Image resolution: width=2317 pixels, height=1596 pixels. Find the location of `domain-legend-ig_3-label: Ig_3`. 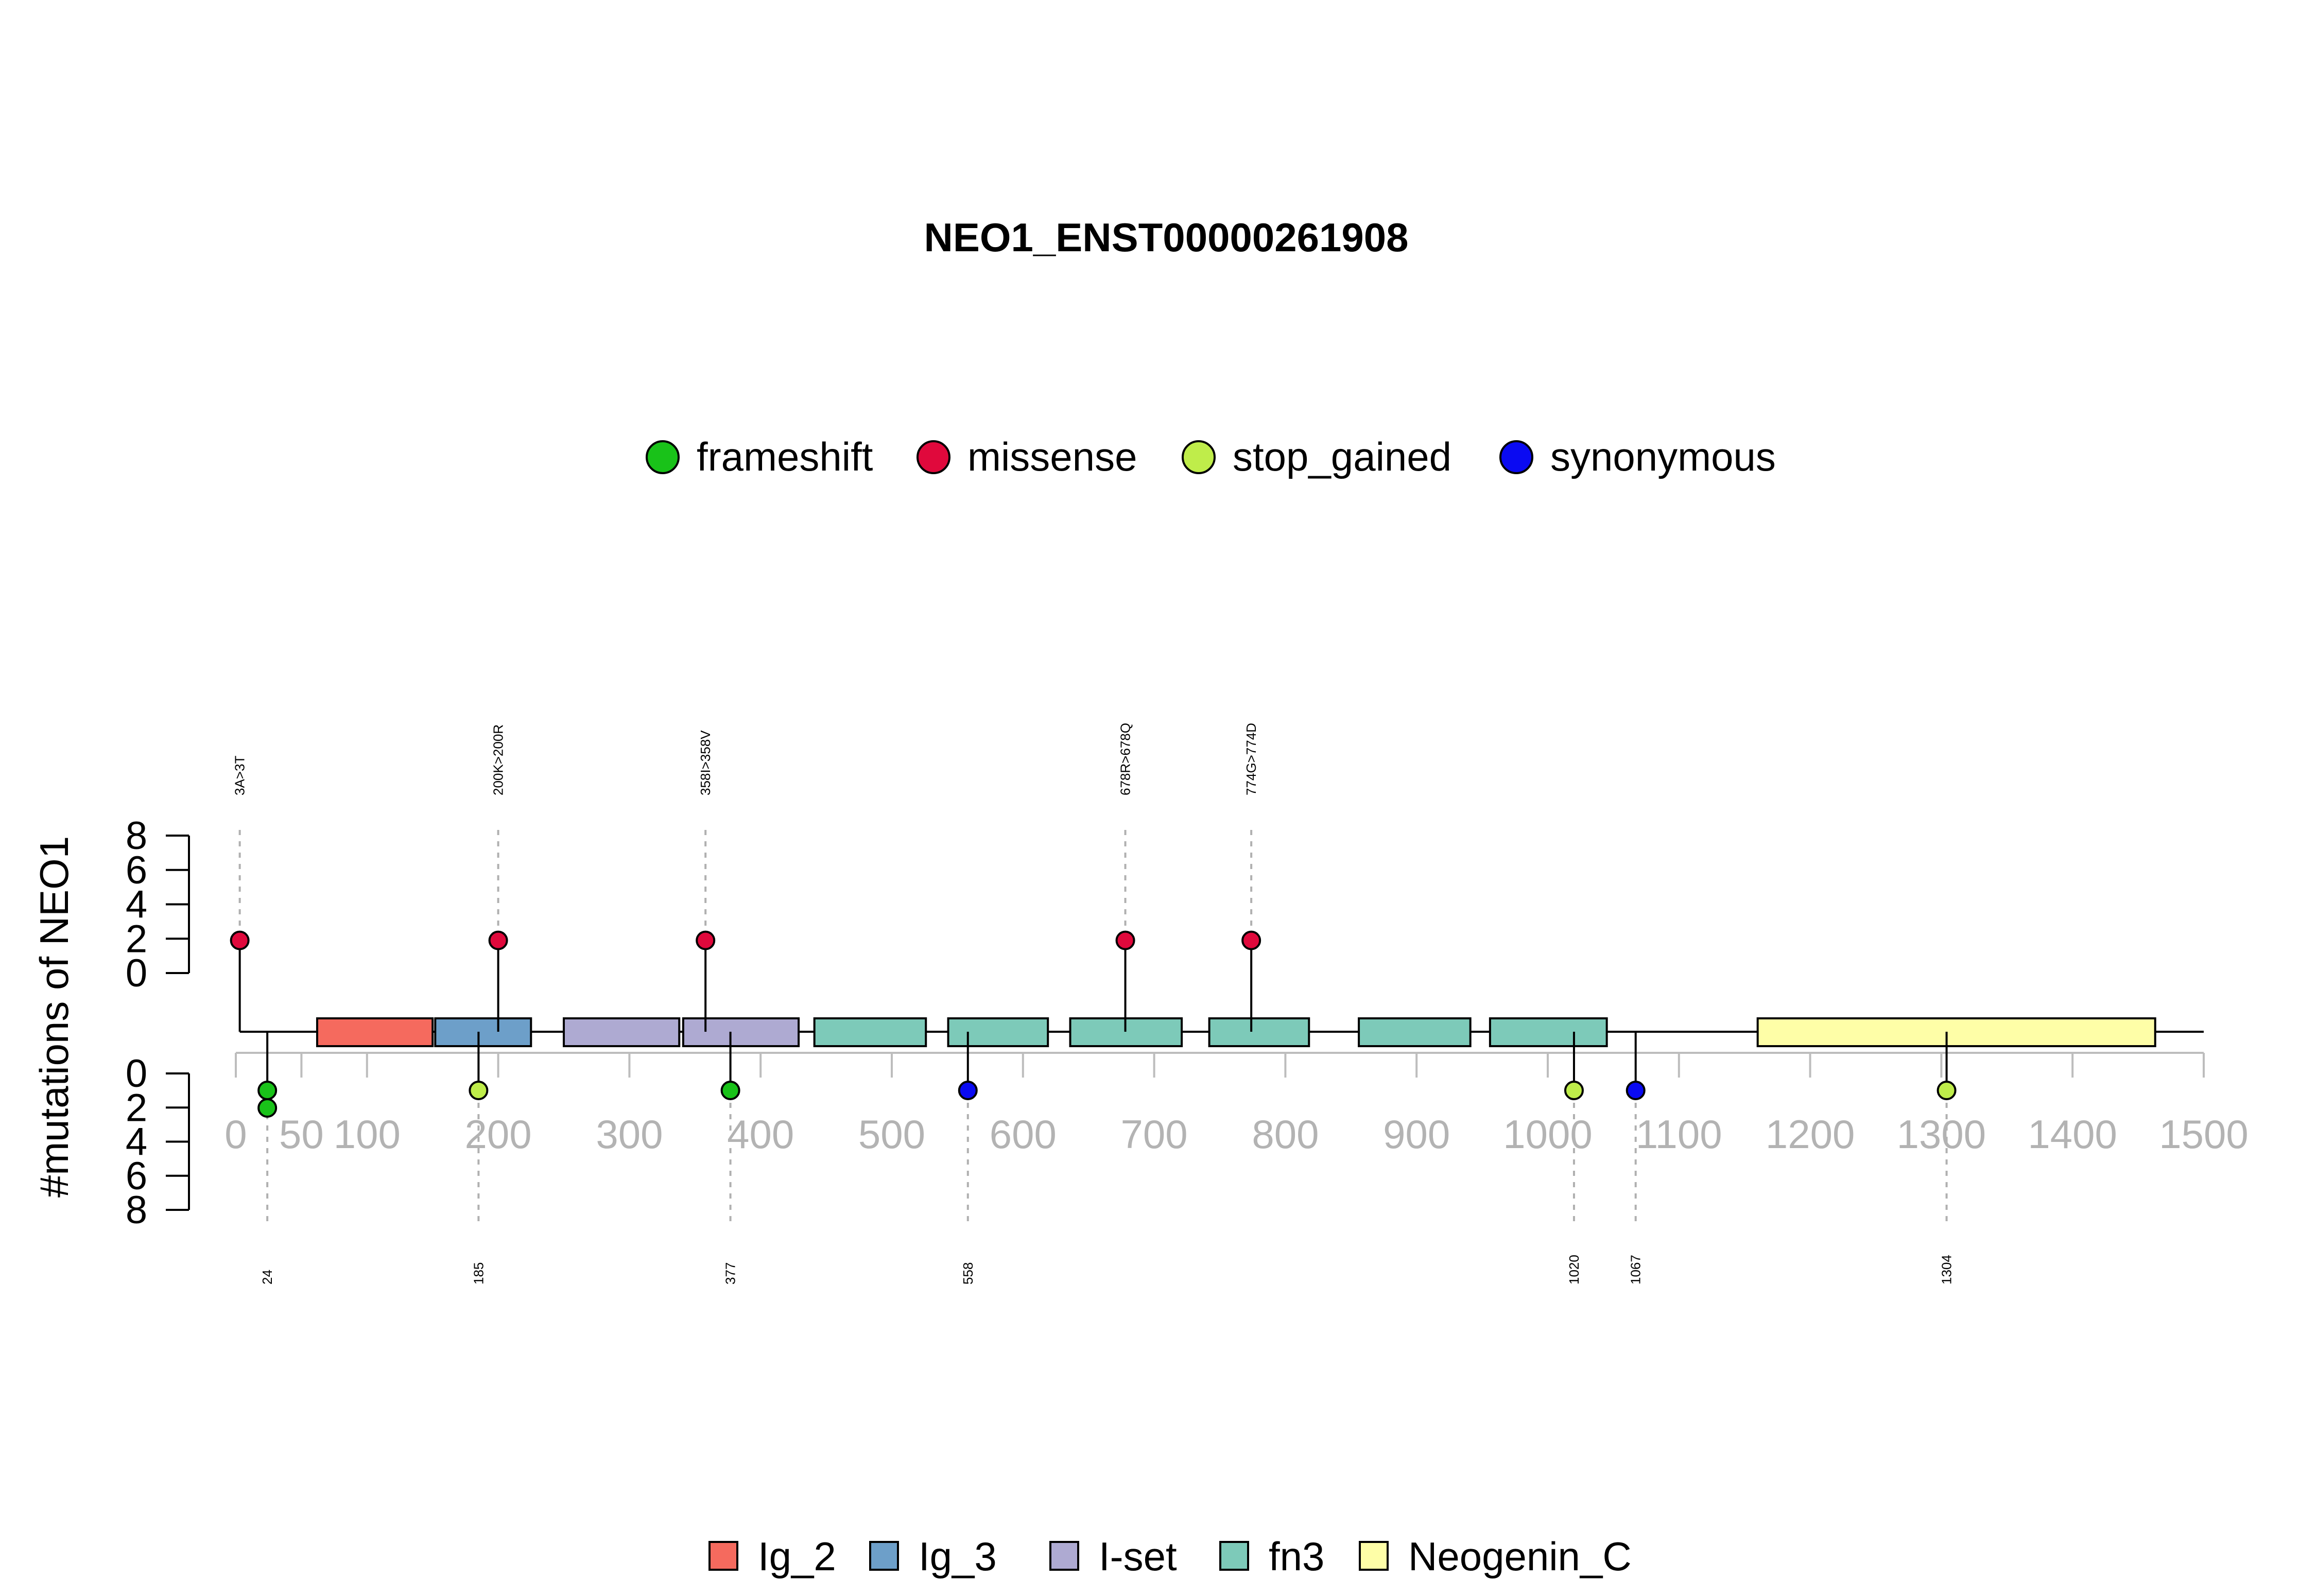

domain-legend-ig_3-label: Ig_3 is located at coordinates (958, 1557).